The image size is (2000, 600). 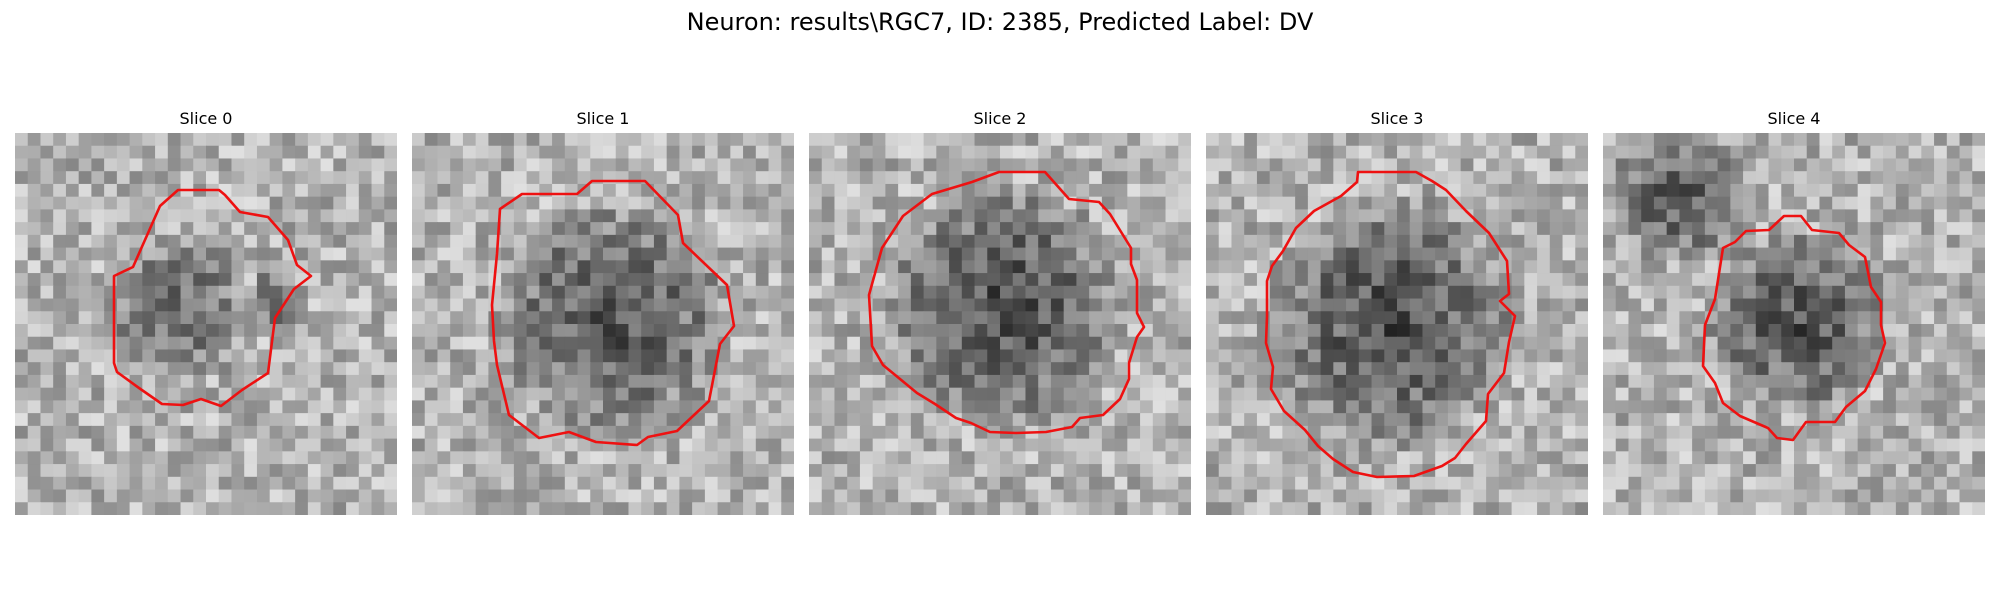 What do you see at coordinates (1397, 118) in the screenshot?
I see `slice-title: Slice 3` at bounding box center [1397, 118].